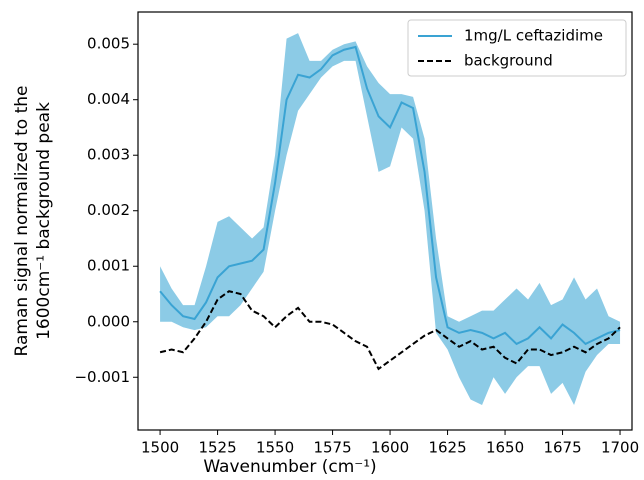 The width and height of the screenshot is (644, 480). I want to click on y-tick-label: 0.003, so click(108, 155).